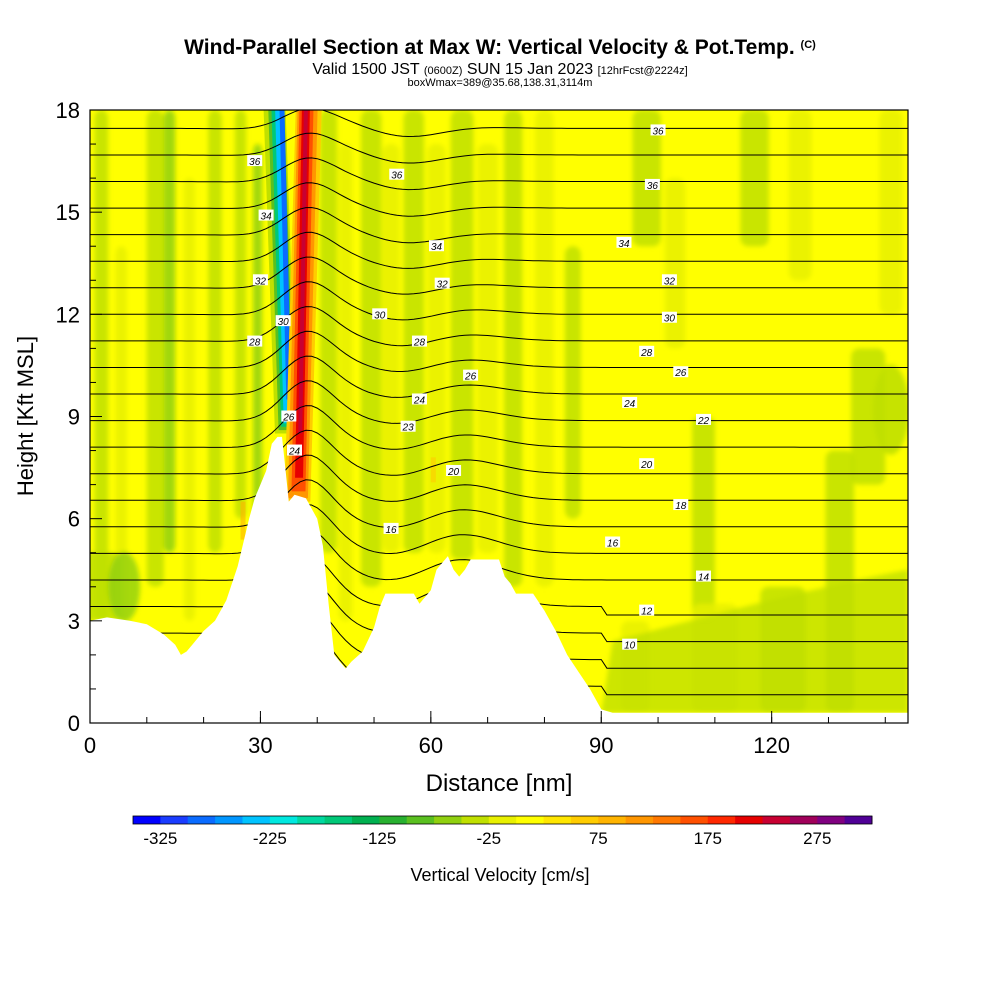  I want to click on boxwmax-line: boxWmax=389@35.68,138.31,3114m, so click(500, 83).